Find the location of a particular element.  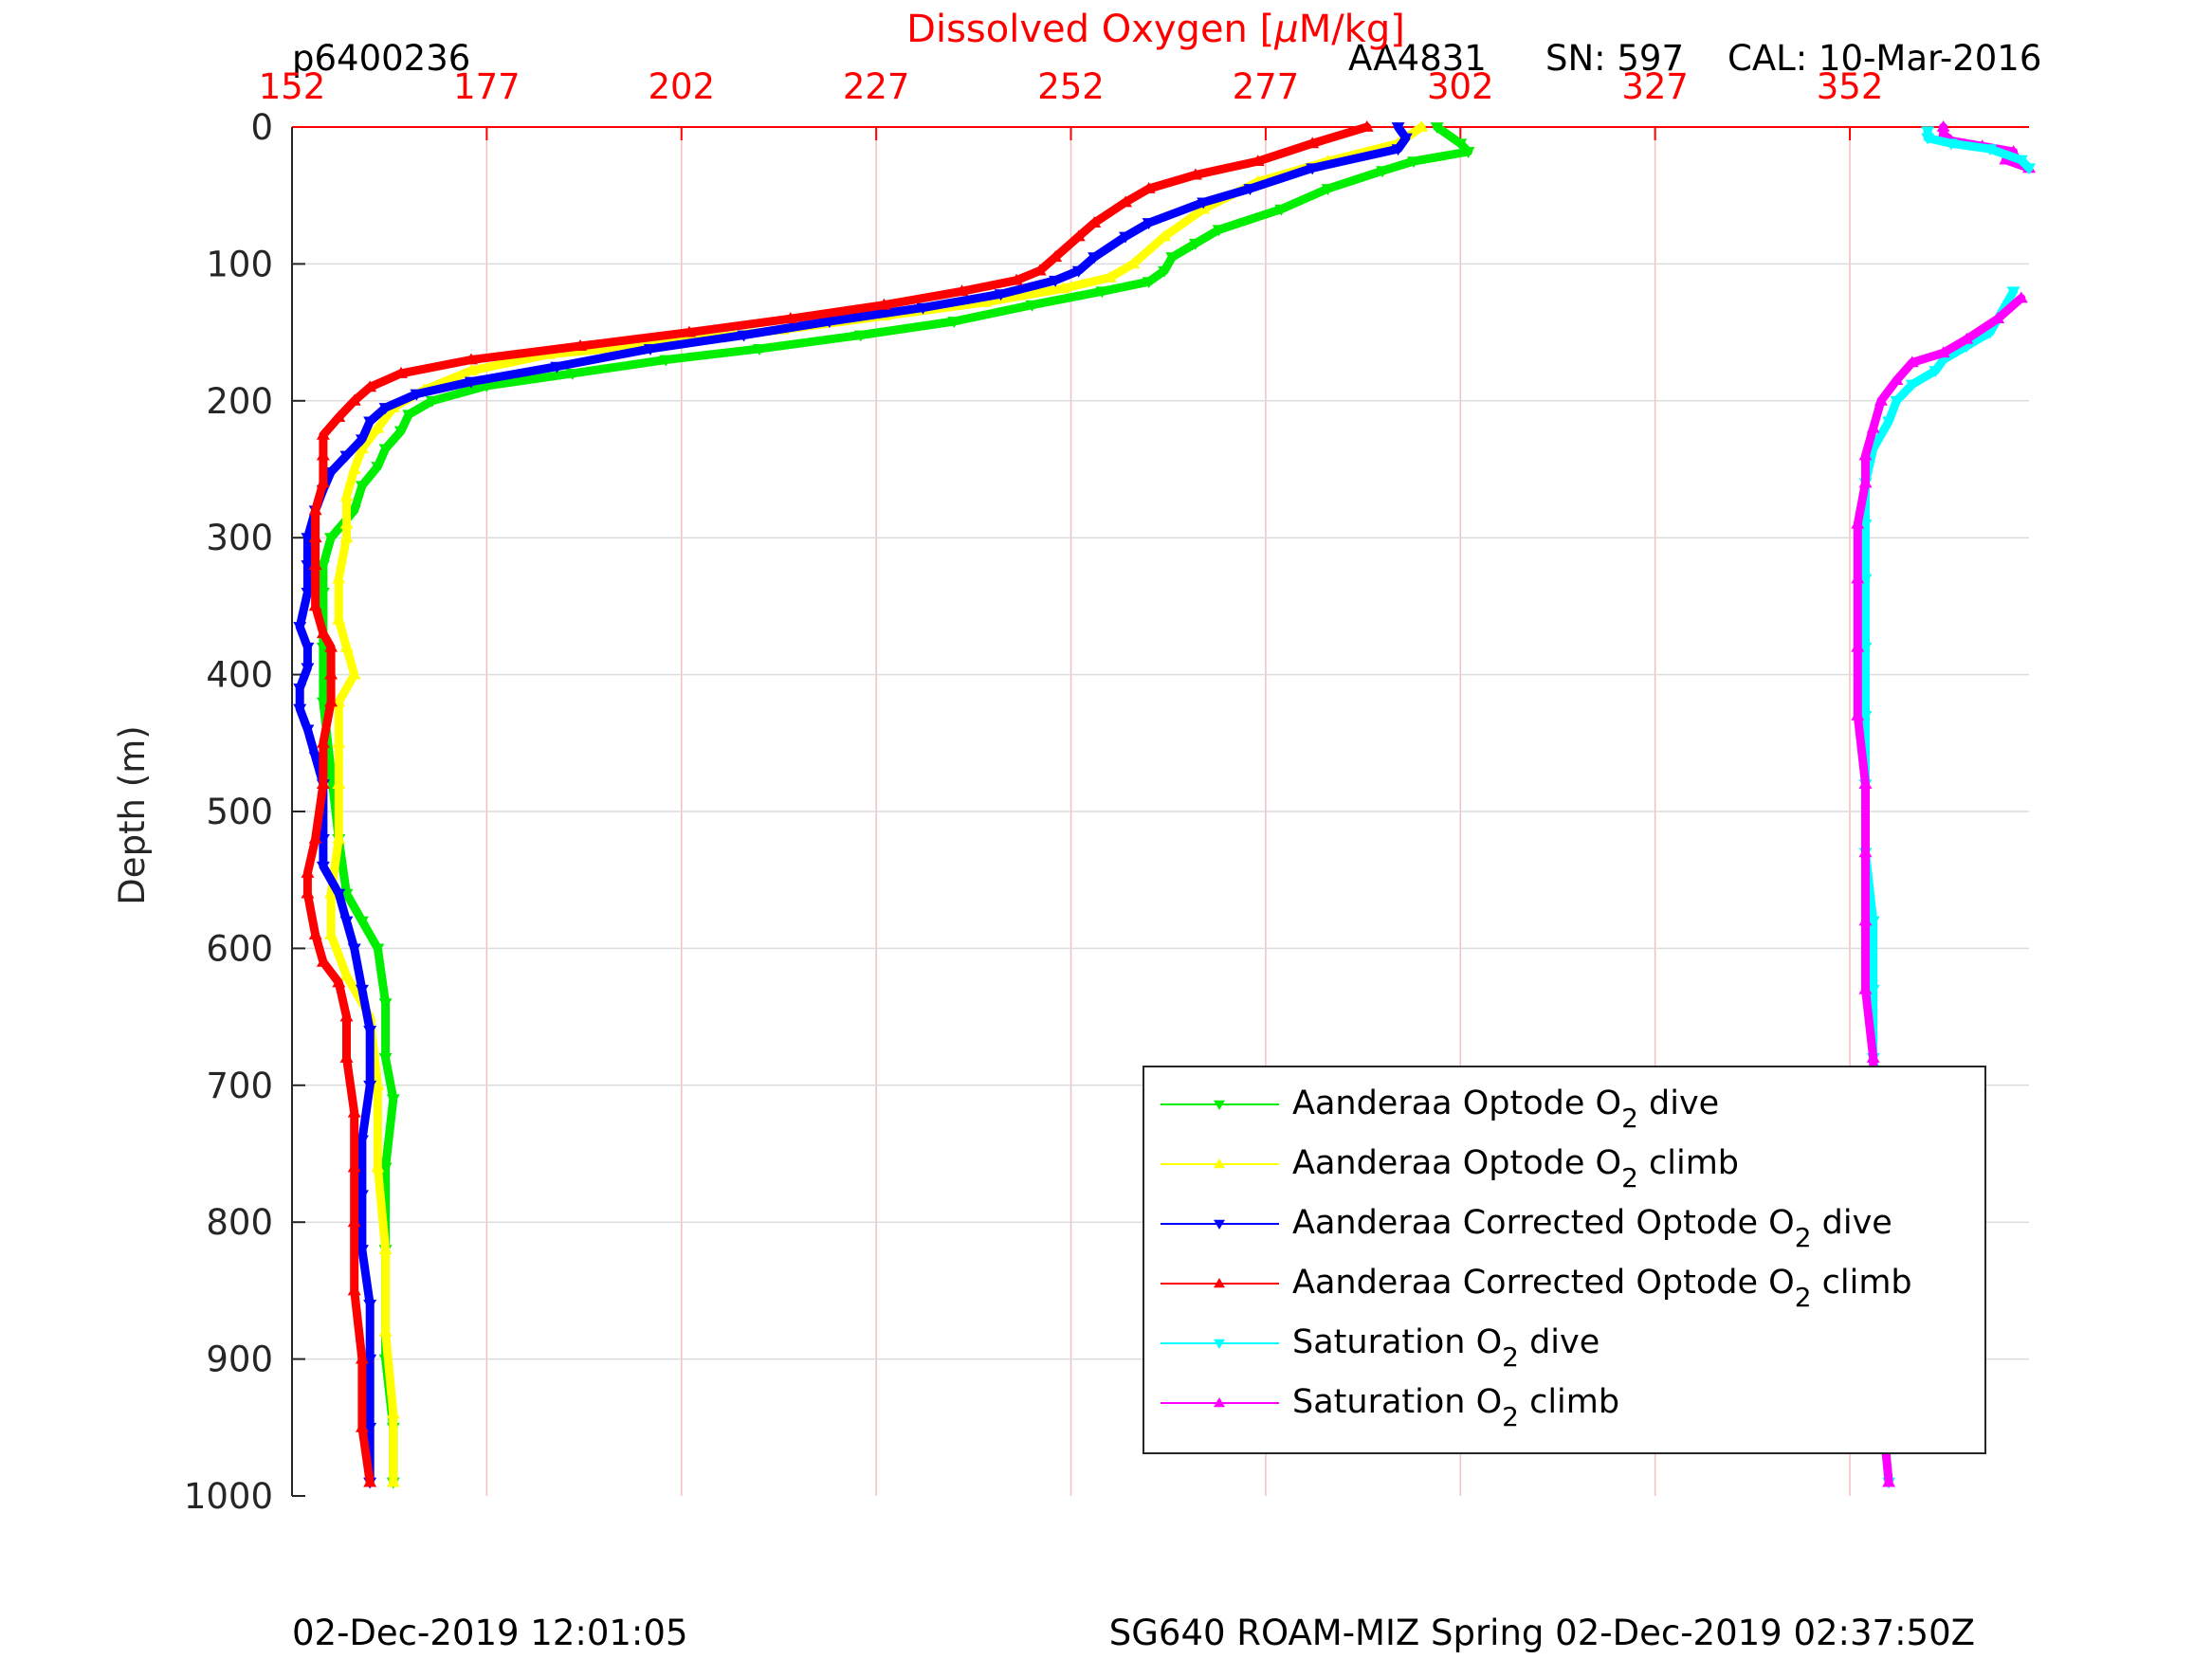

x-tick-label: 152 is located at coordinates (292, 86).